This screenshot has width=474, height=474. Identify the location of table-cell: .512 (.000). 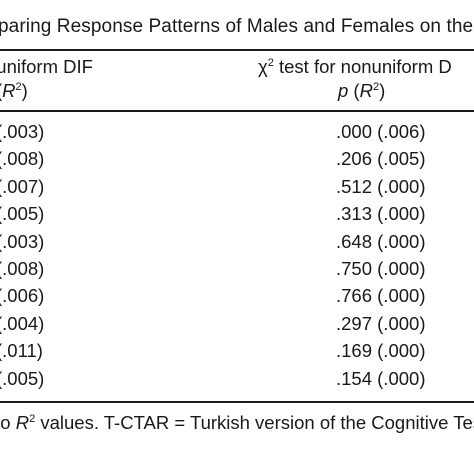
(381, 186).